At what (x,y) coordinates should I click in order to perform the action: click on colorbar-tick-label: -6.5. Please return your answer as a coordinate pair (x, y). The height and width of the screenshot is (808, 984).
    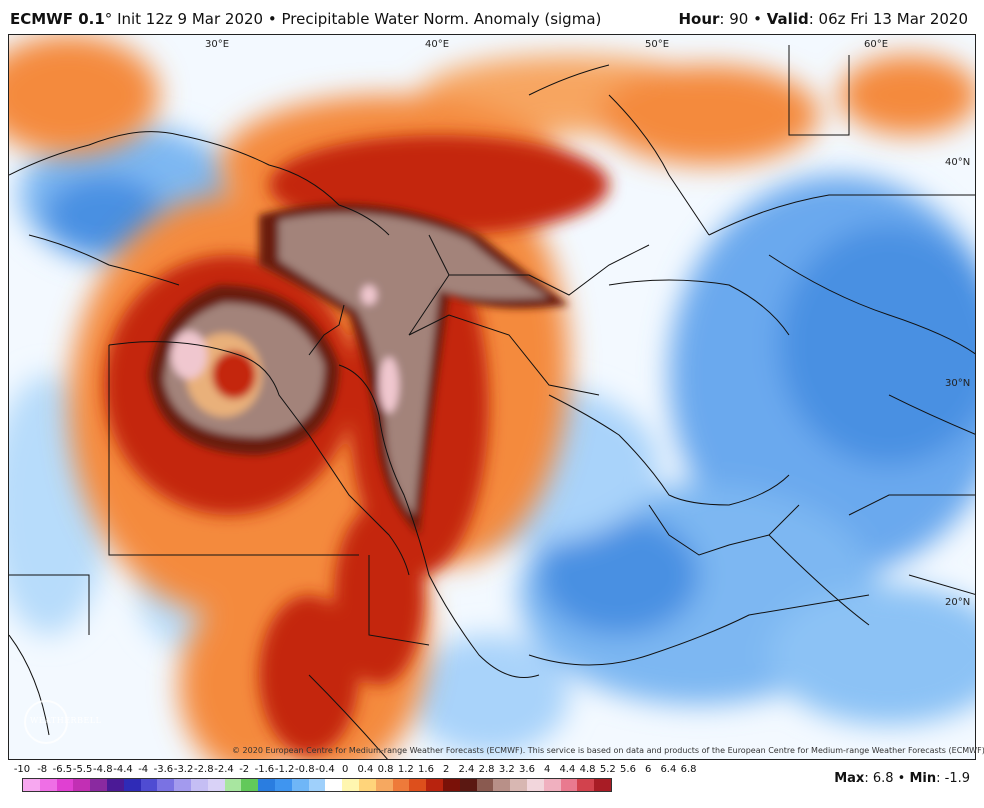
    Looking at the image, I should click on (62, 769).